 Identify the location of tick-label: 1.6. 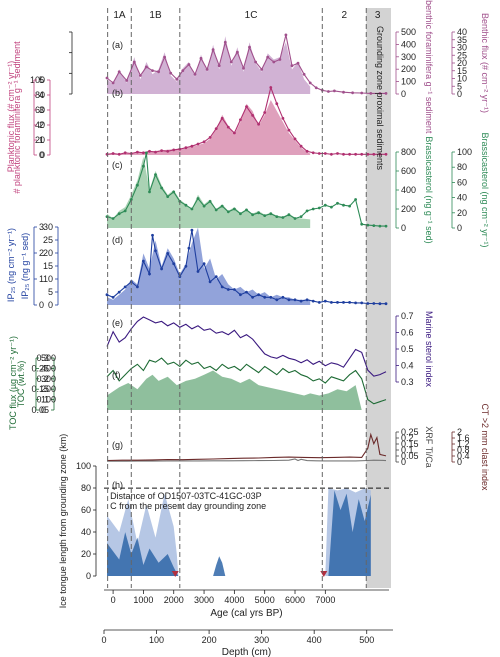
(463, 438).